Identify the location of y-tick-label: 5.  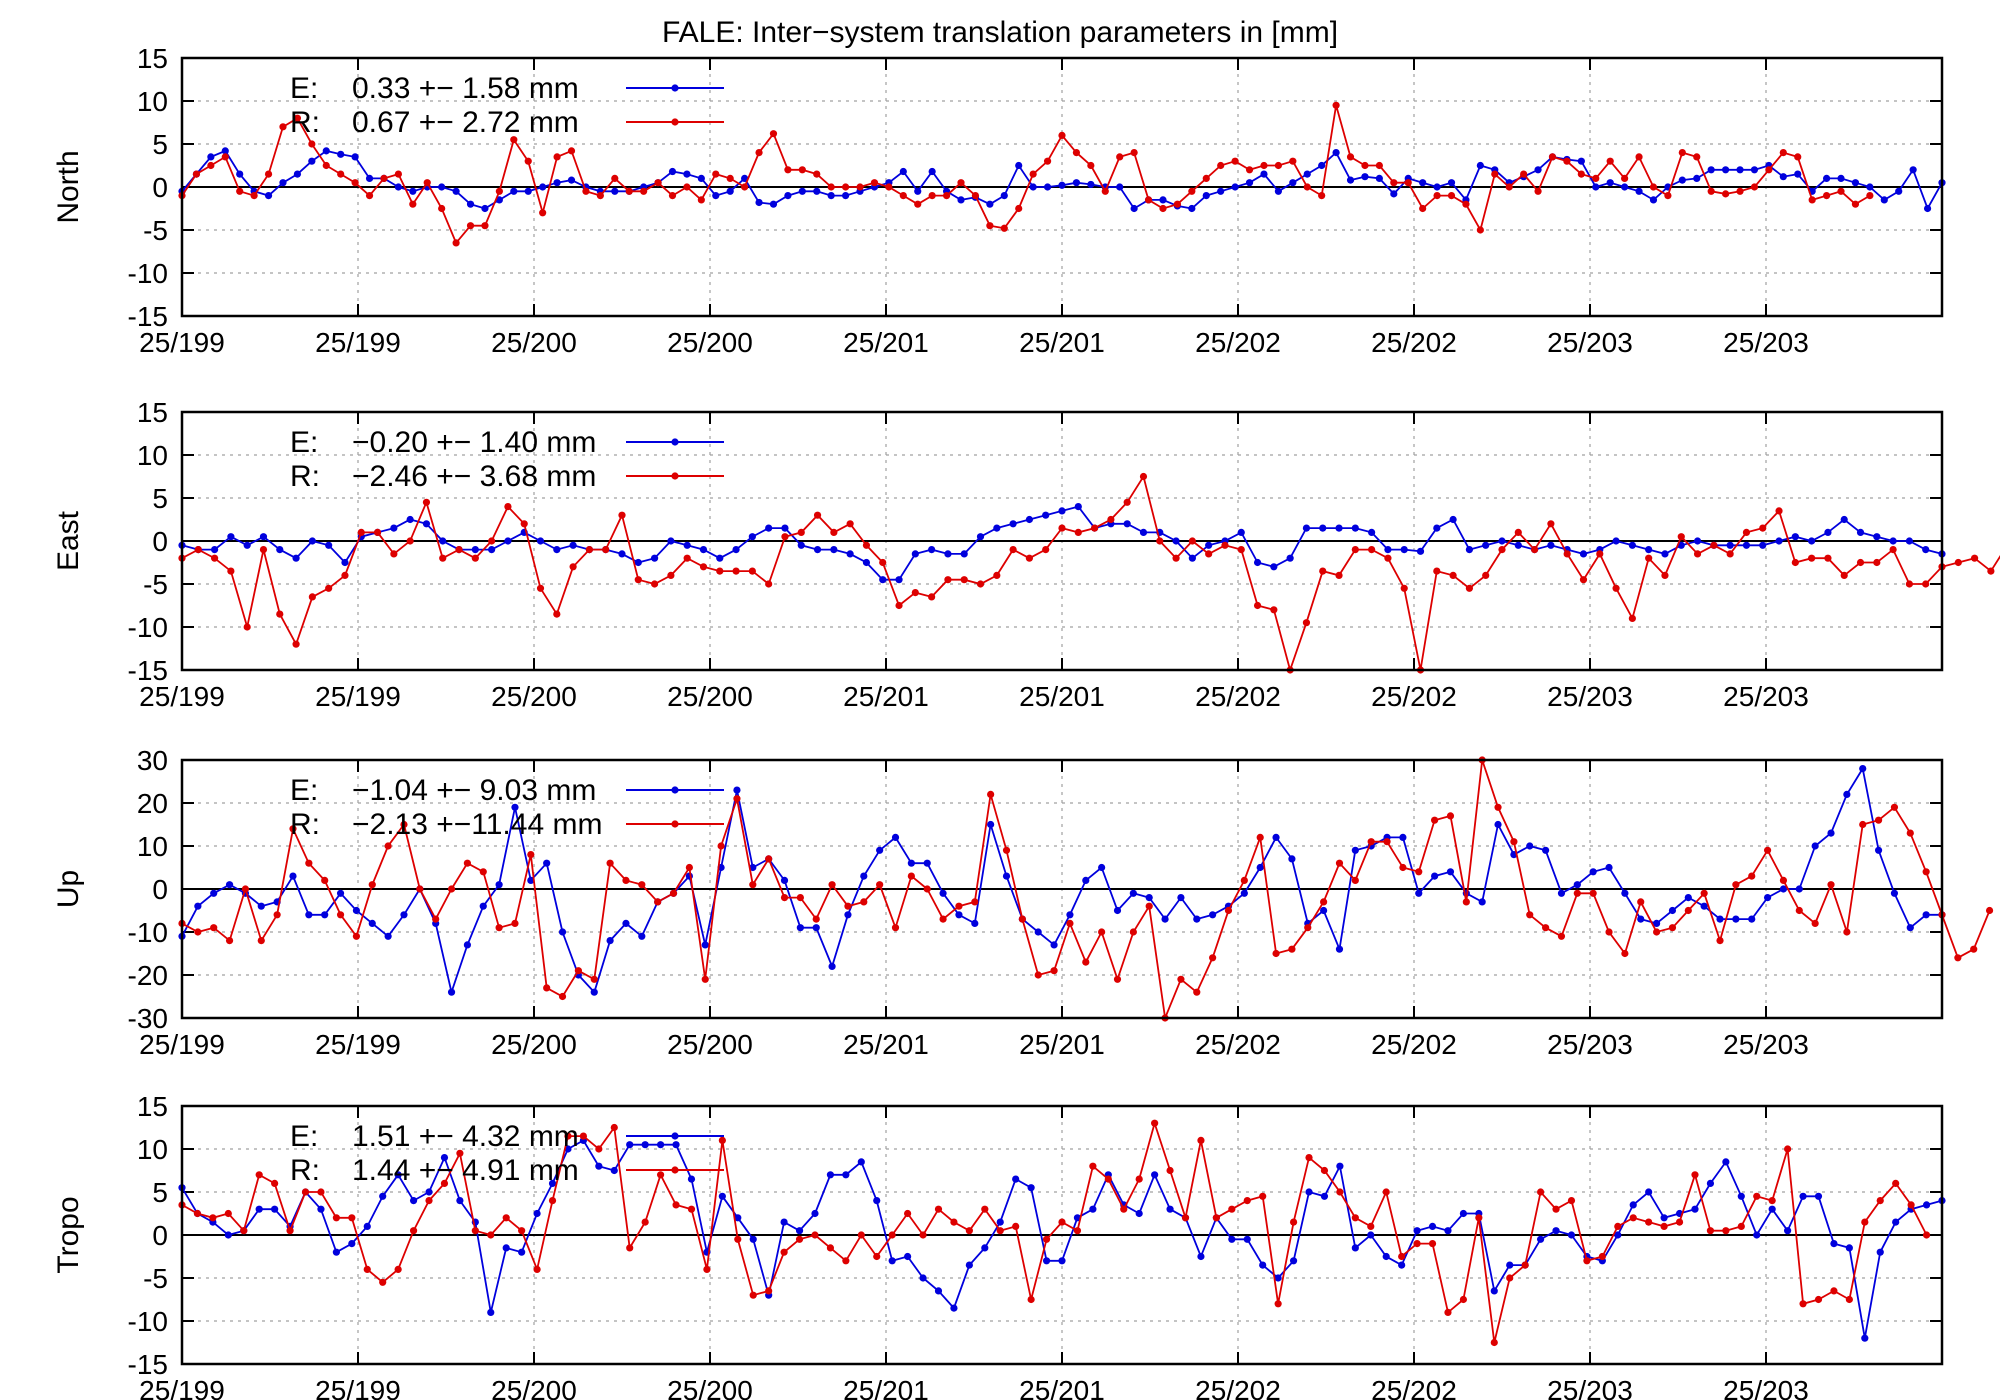
(160, 498).